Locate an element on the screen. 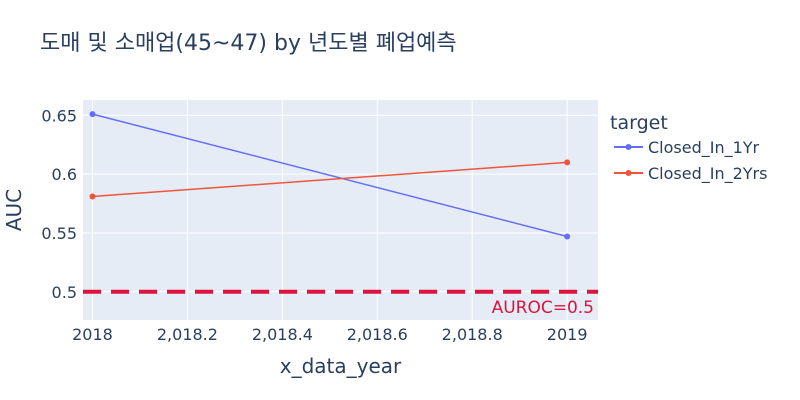  x-tick-label: 2,018.8 is located at coordinates (472, 334).